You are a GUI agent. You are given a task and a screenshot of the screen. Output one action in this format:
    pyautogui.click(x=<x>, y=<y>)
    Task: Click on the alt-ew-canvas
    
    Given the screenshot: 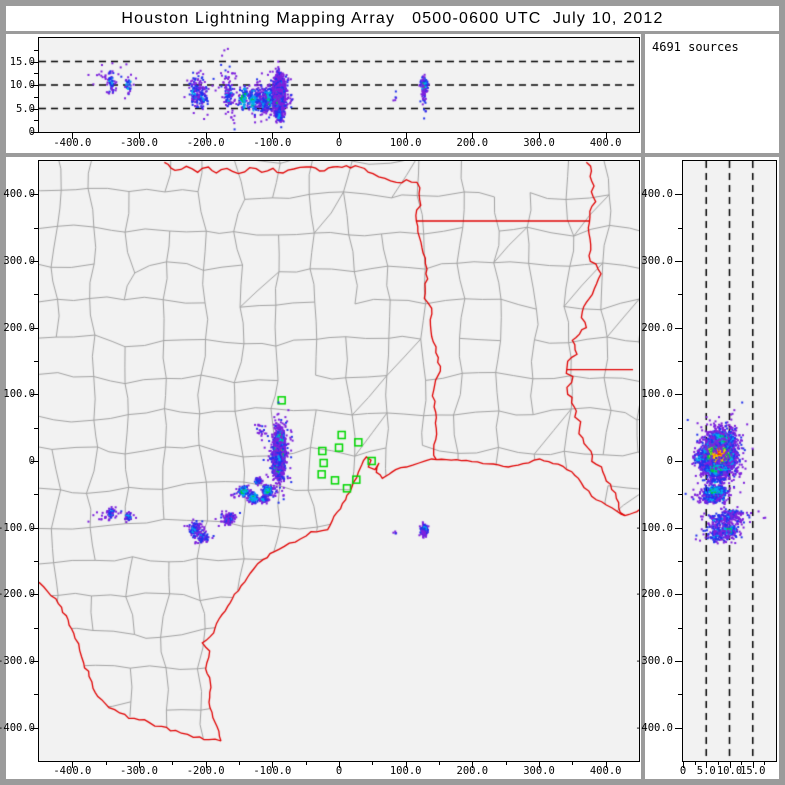 What is the action you would take?
    pyautogui.click(x=339, y=85)
    